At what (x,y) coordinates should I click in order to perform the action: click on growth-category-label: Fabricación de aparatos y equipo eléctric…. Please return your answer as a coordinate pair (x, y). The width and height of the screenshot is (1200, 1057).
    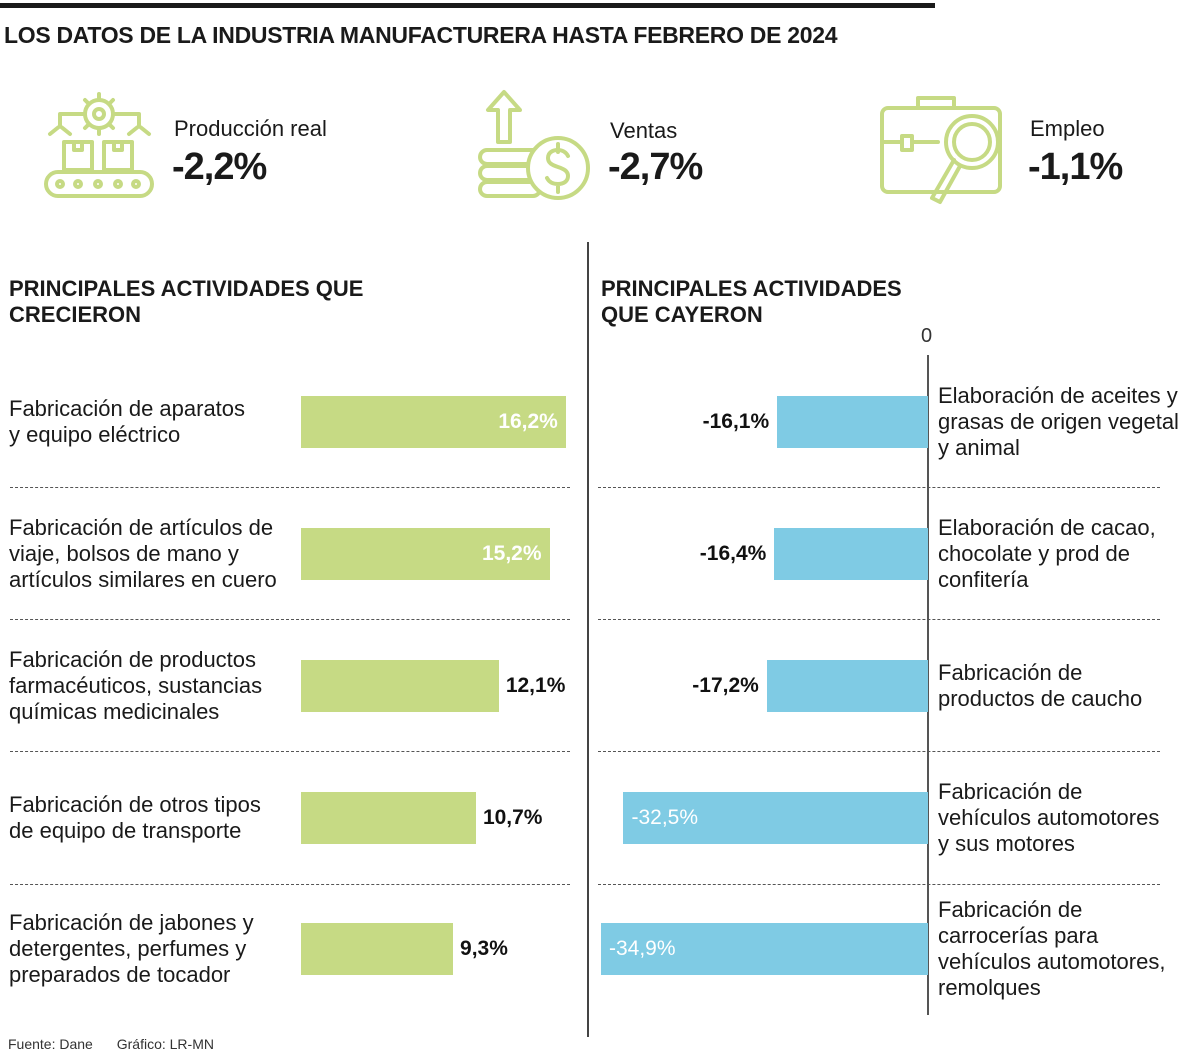
    Looking at the image, I should click on (154, 422).